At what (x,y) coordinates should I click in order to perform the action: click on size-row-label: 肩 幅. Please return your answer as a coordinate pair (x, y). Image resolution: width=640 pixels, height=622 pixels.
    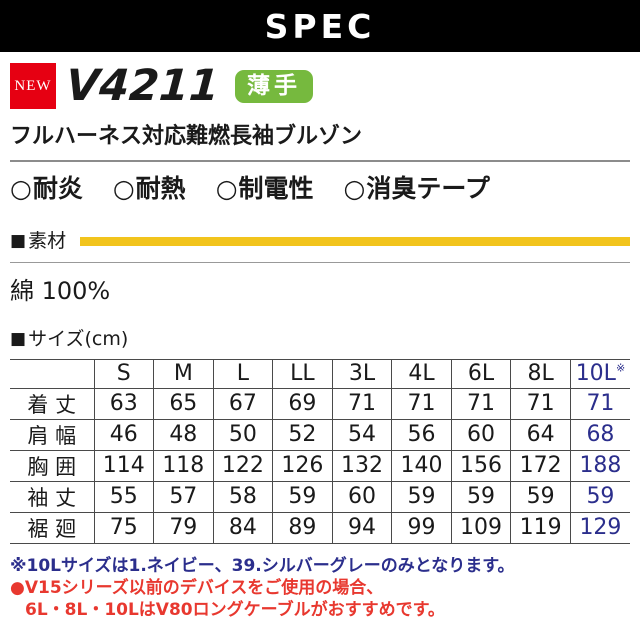
    Looking at the image, I should click on (52, 434).